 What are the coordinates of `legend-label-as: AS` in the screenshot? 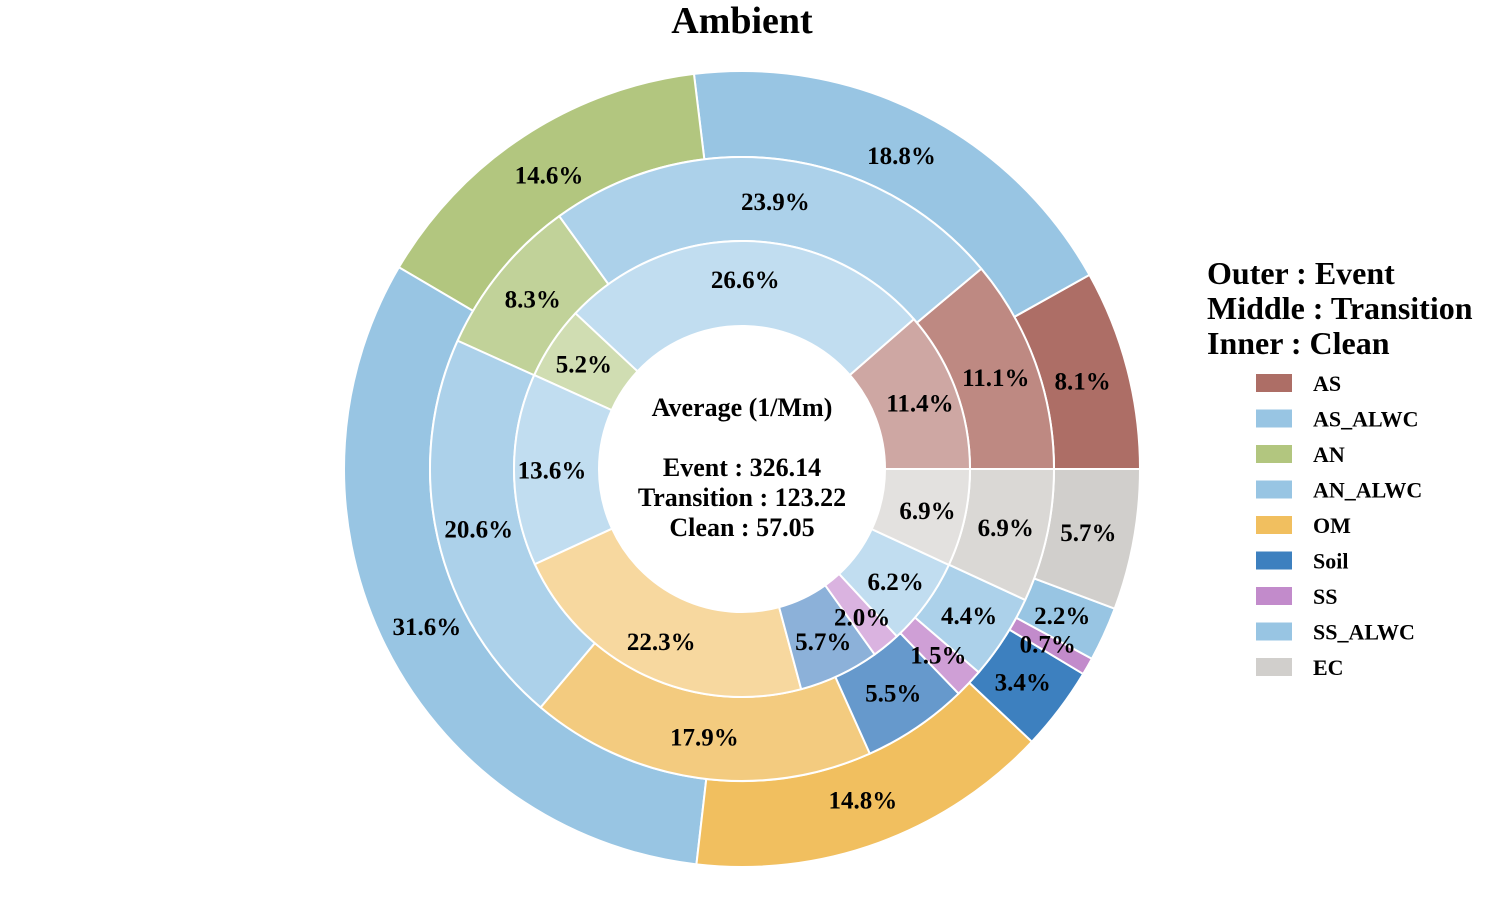 It's located at (1327, 383).